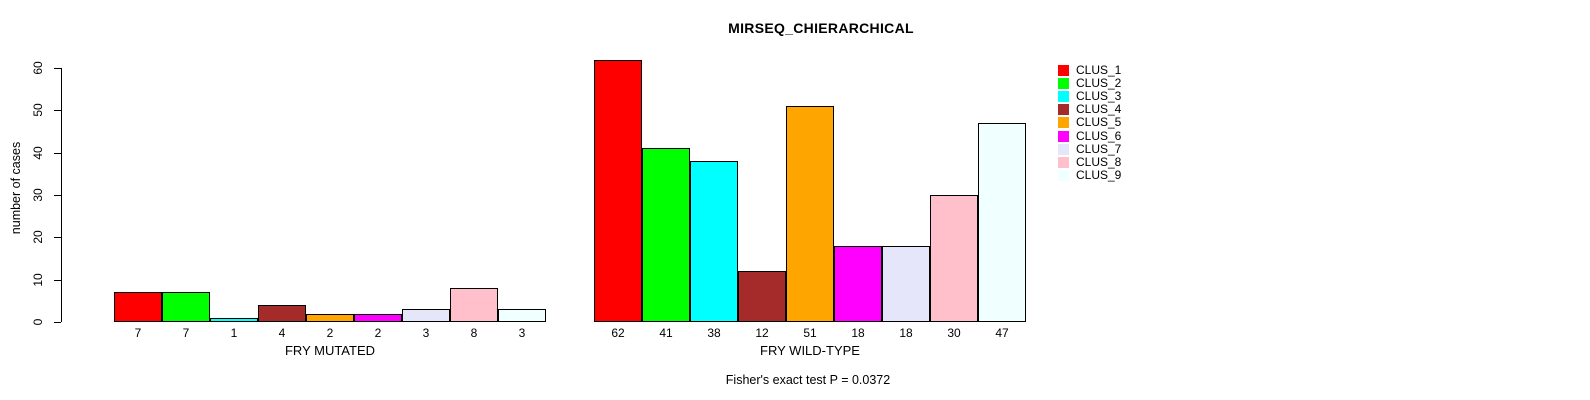  What do you see at coordinates (762, 333) in the screenshot?
I see `bar-value-label: 12` at bounding box center [762, 333].